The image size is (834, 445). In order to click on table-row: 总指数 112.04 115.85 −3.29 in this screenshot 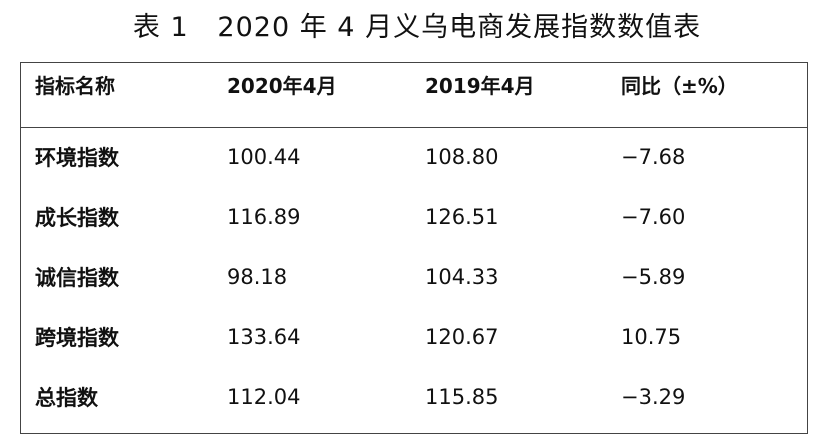, I will do `click(414, 397)`.